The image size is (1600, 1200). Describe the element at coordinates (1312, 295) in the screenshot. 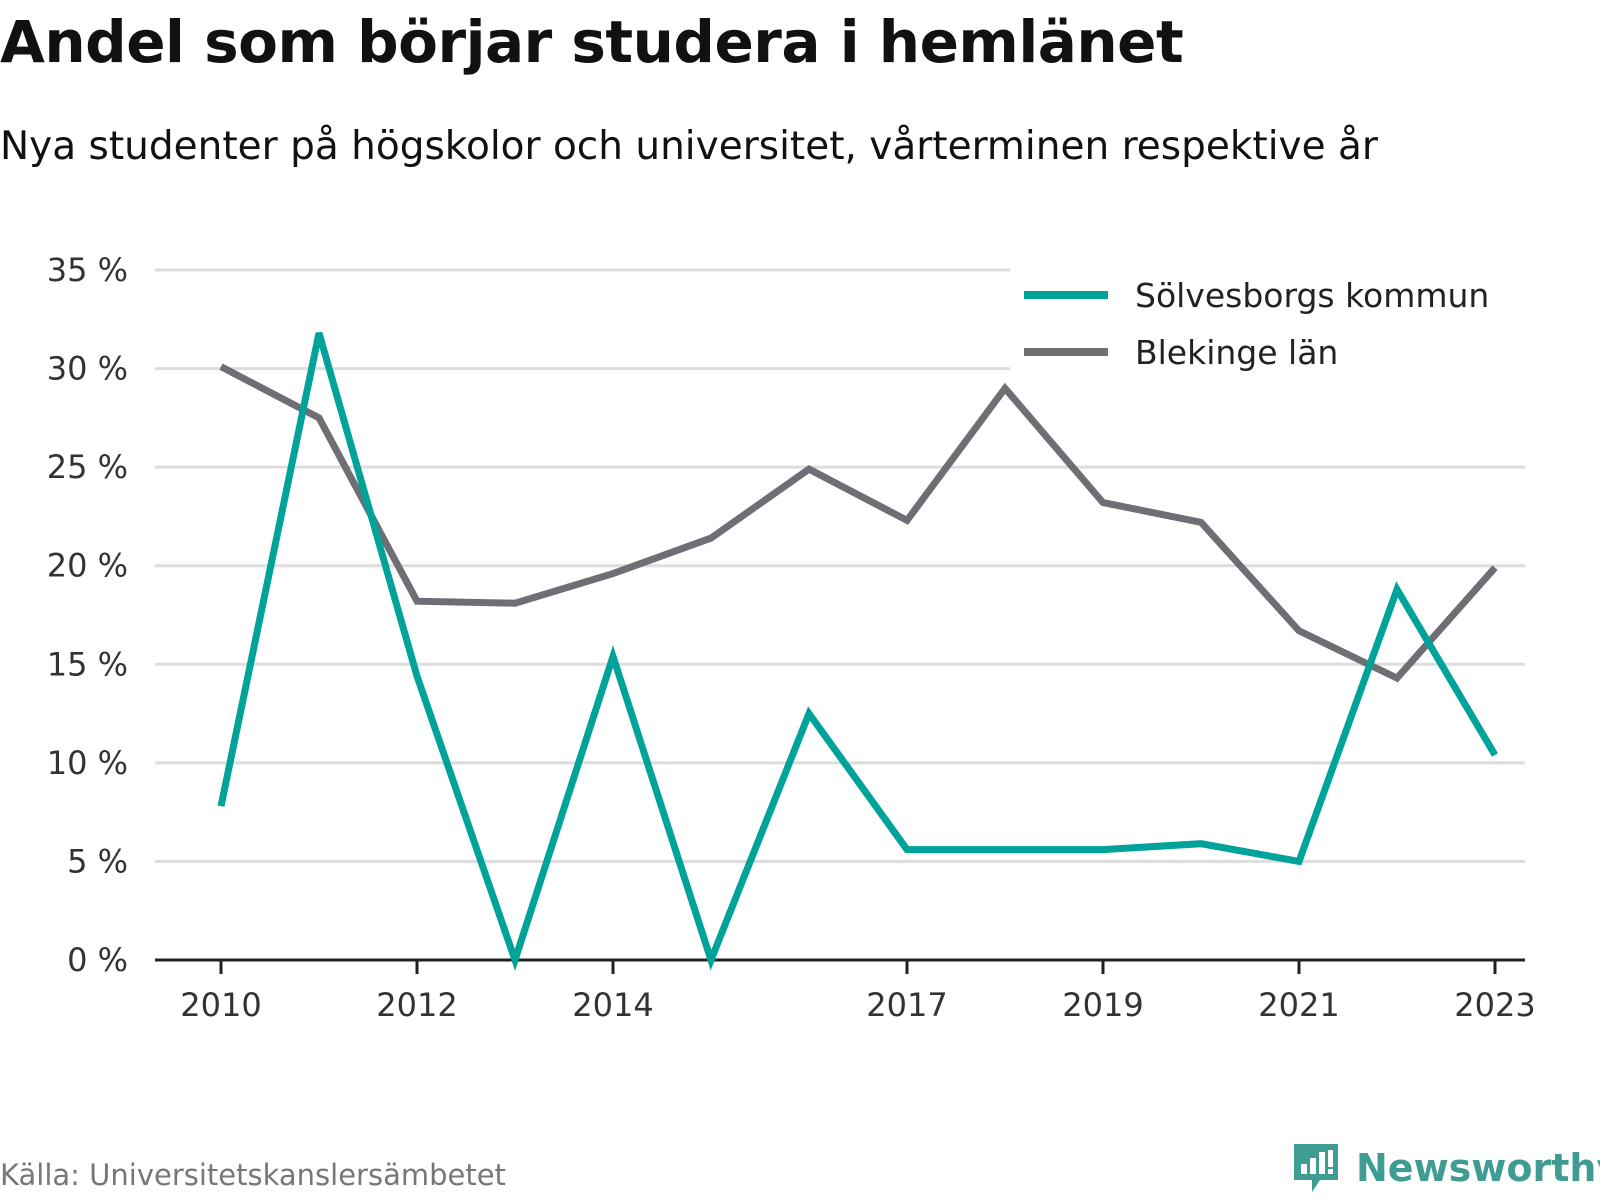

I see `legend-label-0: Sölvesborgs kommun` at that location.